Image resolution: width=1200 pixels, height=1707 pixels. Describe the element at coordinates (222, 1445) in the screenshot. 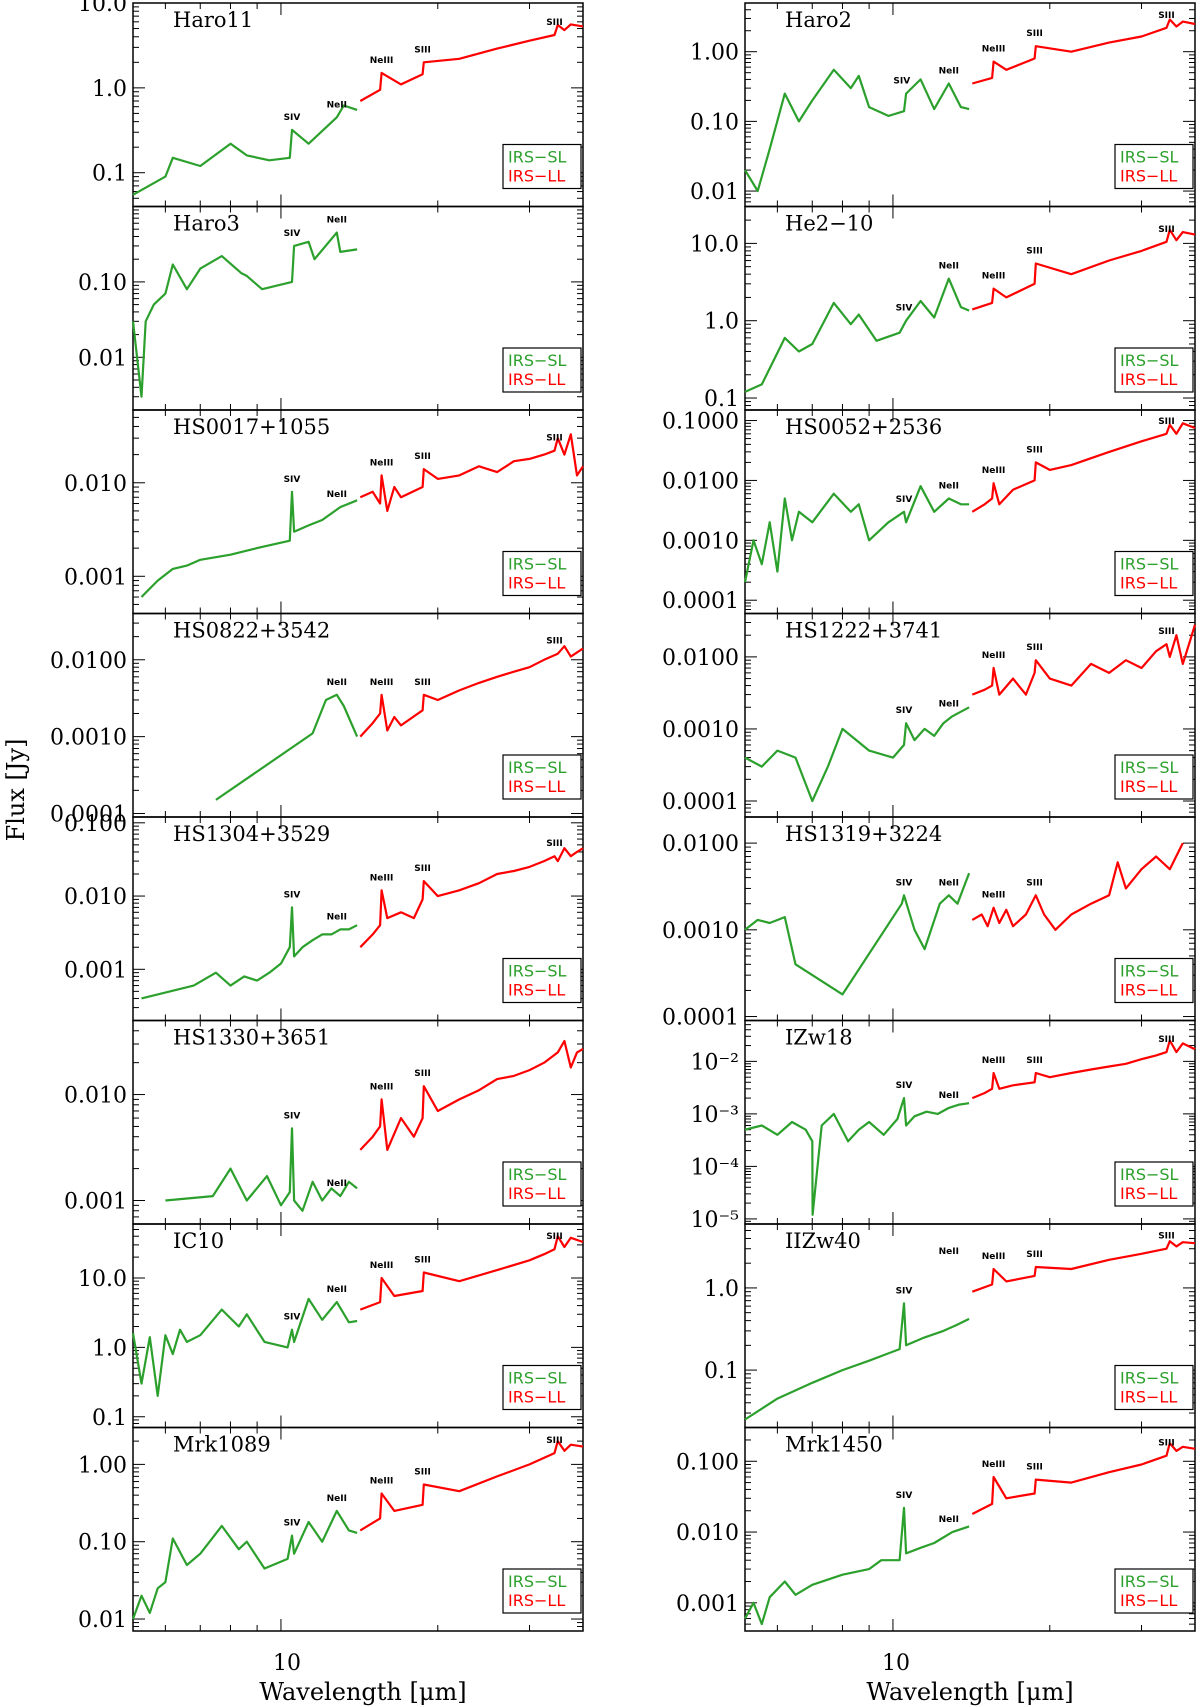

I see `panel-title: Mrk1089` at that location.